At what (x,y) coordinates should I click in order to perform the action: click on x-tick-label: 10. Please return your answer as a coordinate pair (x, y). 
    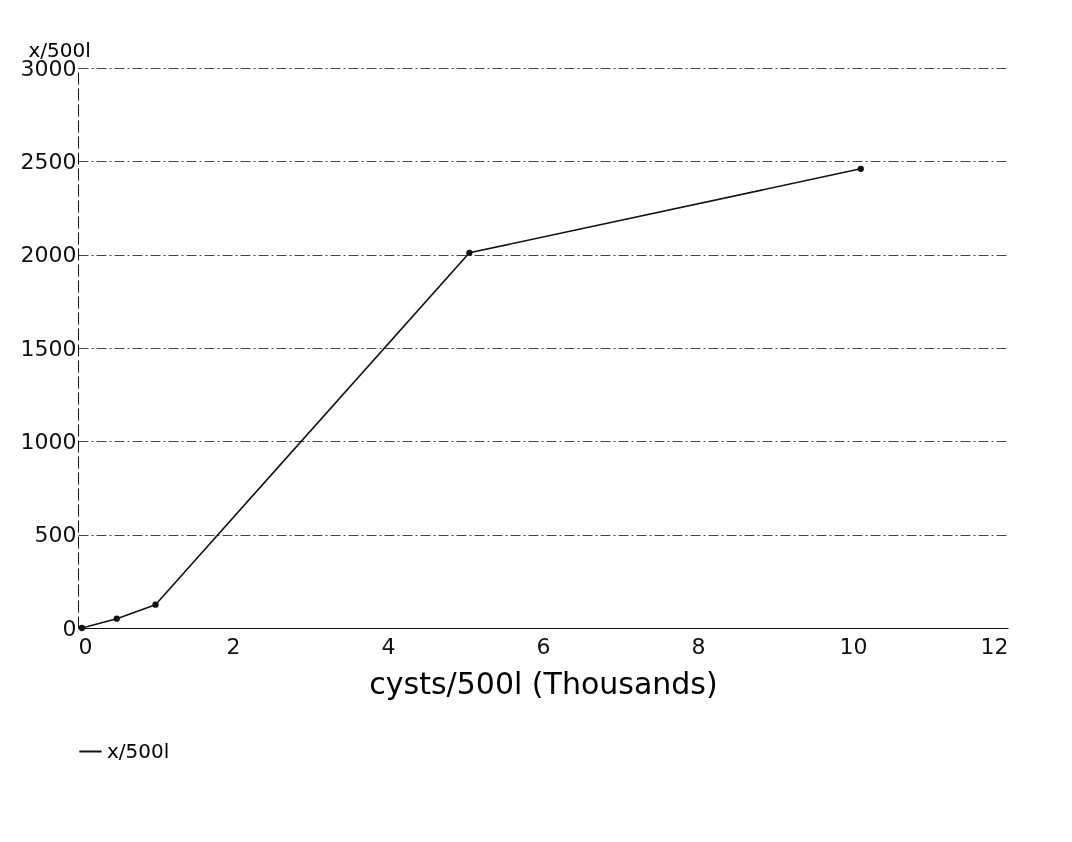
    Looking at the image, I should click on (853, 646).